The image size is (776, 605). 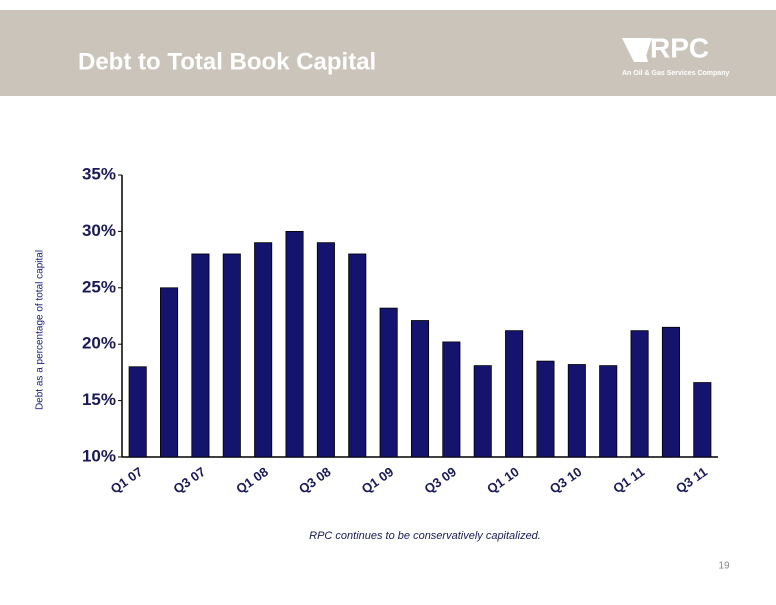 What do you see at coordinates (503, 480) in the screenshot?
I see `x-tick-label: Q1 10` at bounding box center [503, 480].